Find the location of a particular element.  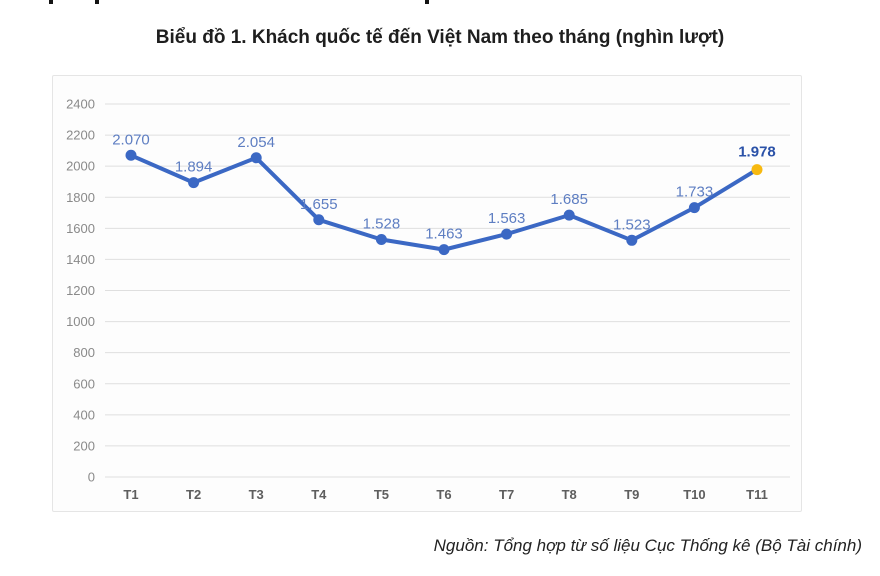

data-point-label: 1.563 is located at coordinates (507, 218).